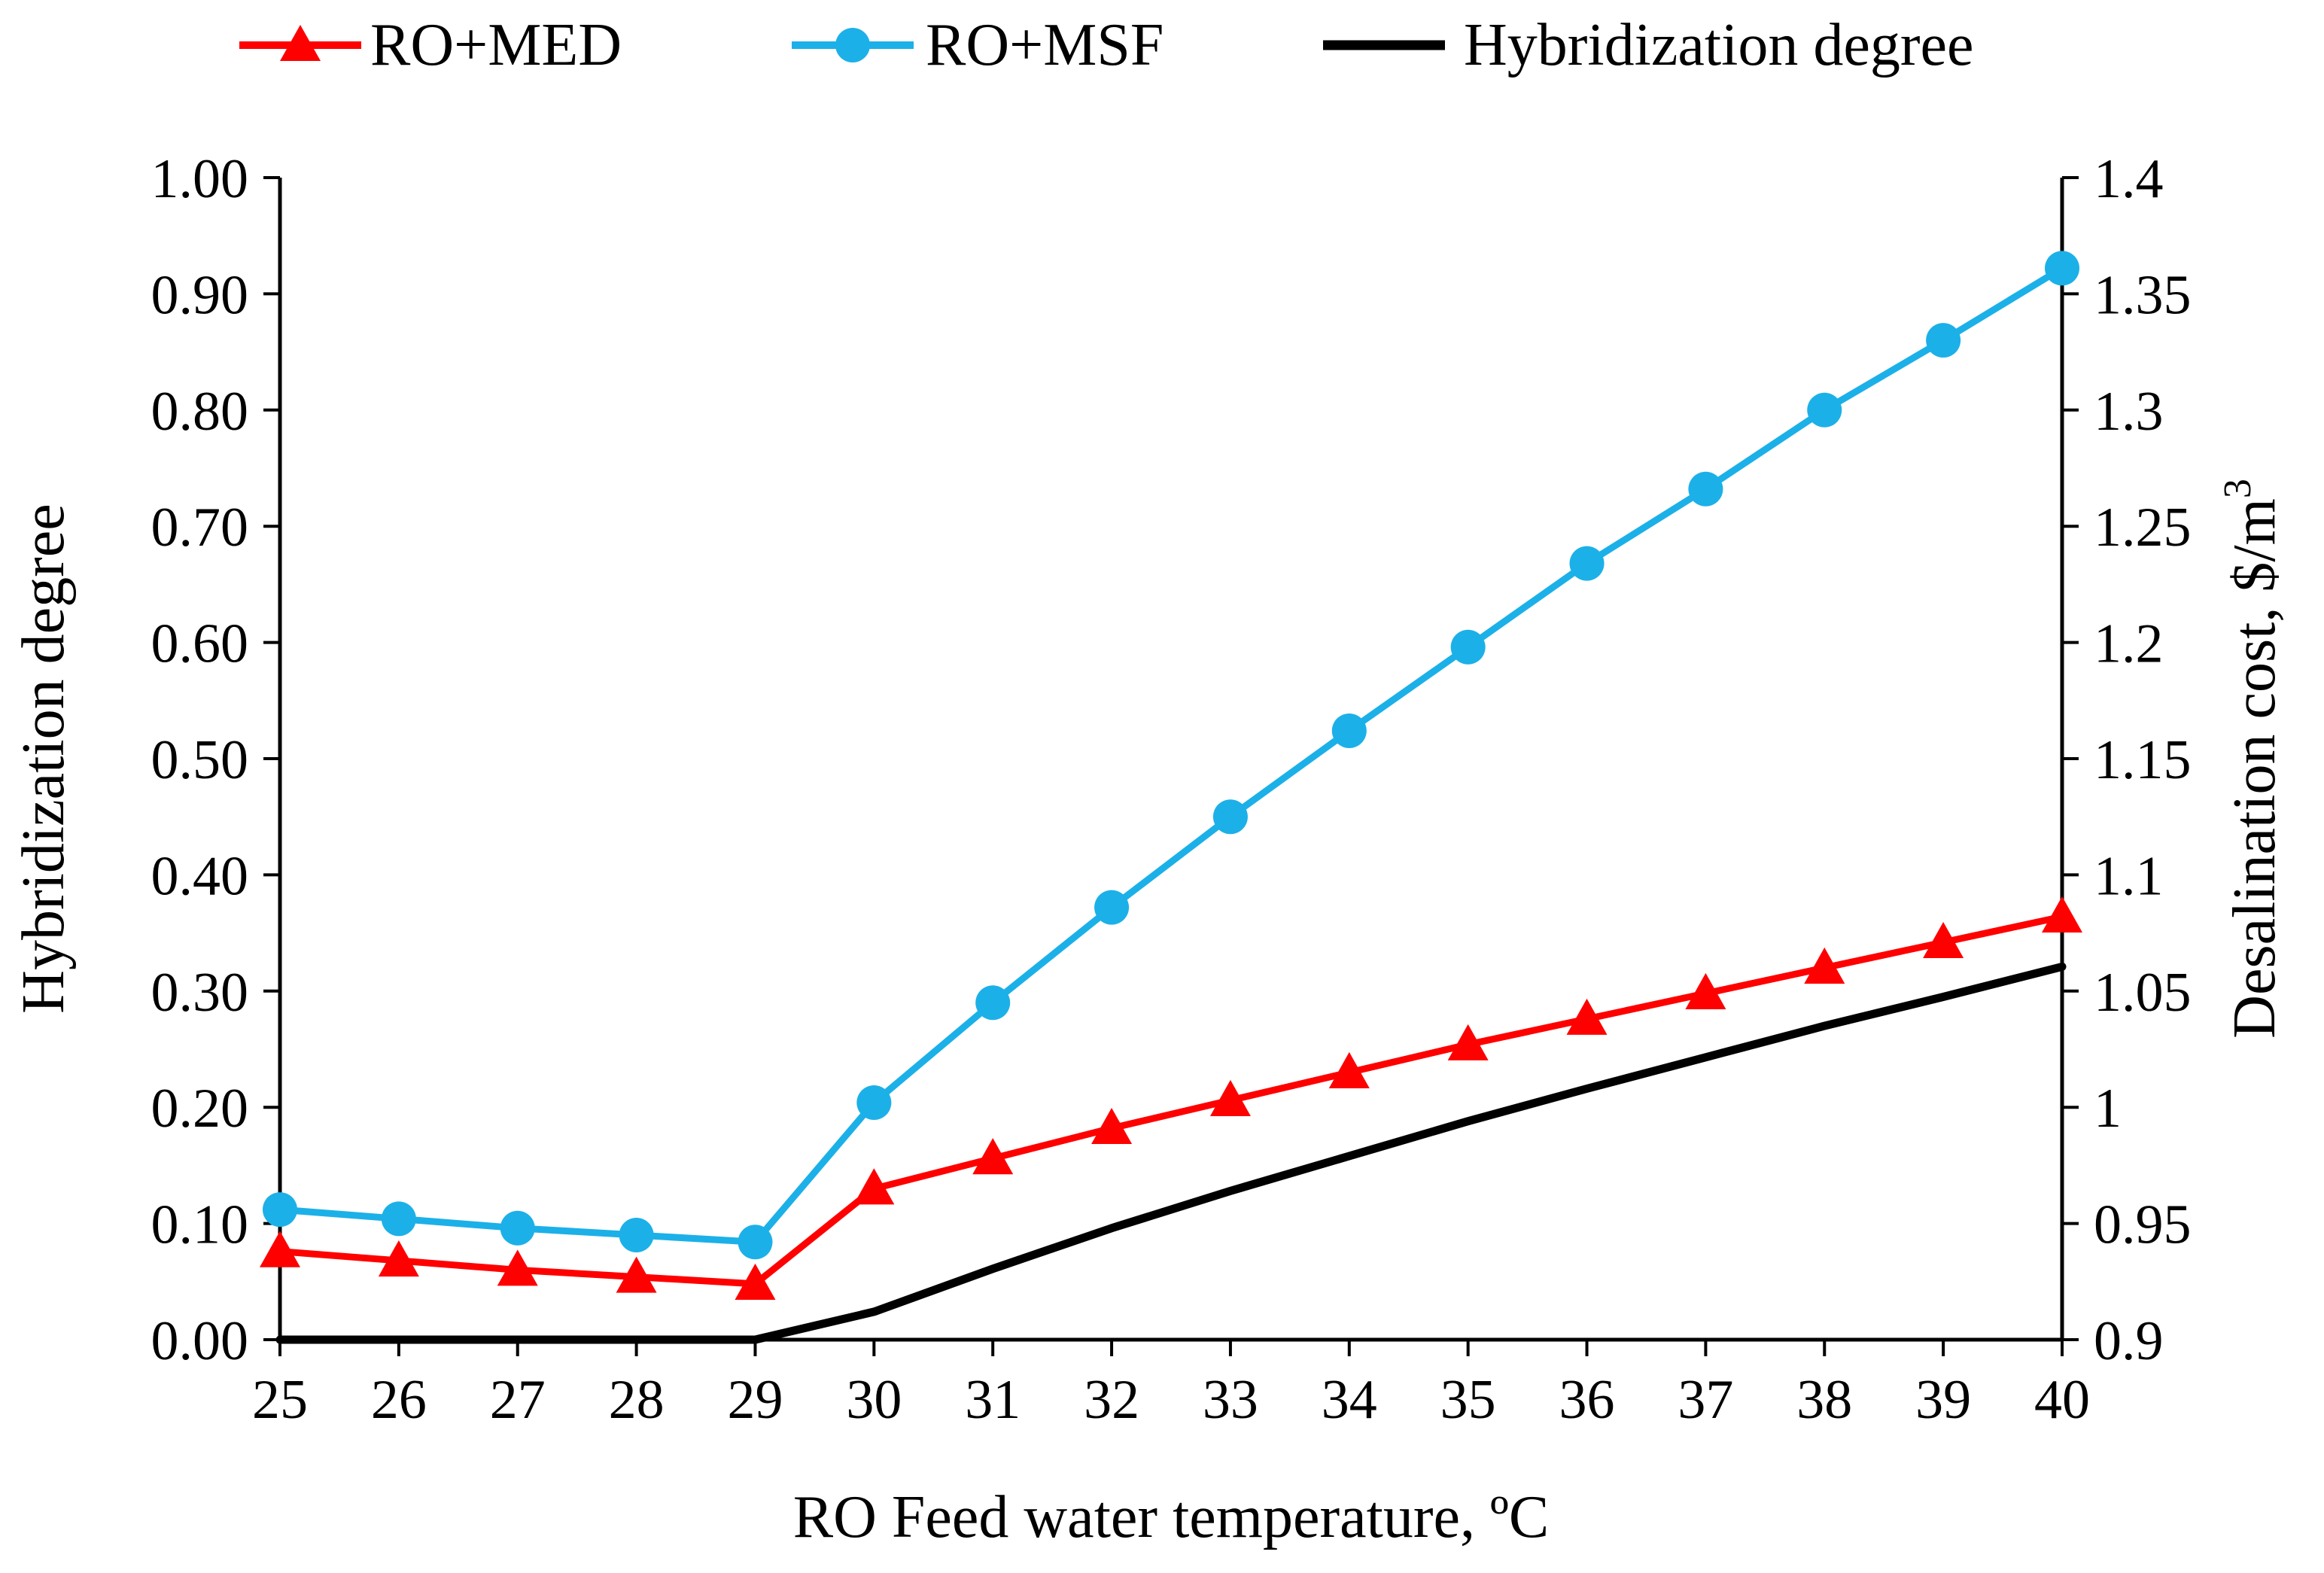  Describe the element at coordinates (2108, 1108) in the screenshot. I see `y-right-tick-label: 1` at that location.